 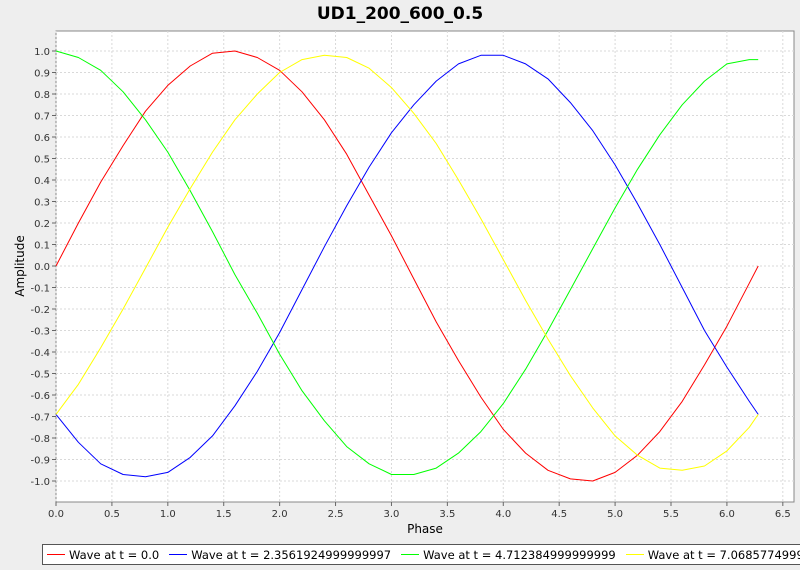 I want to click on y-tick-label: 0.7, so click(x=42, y=117).